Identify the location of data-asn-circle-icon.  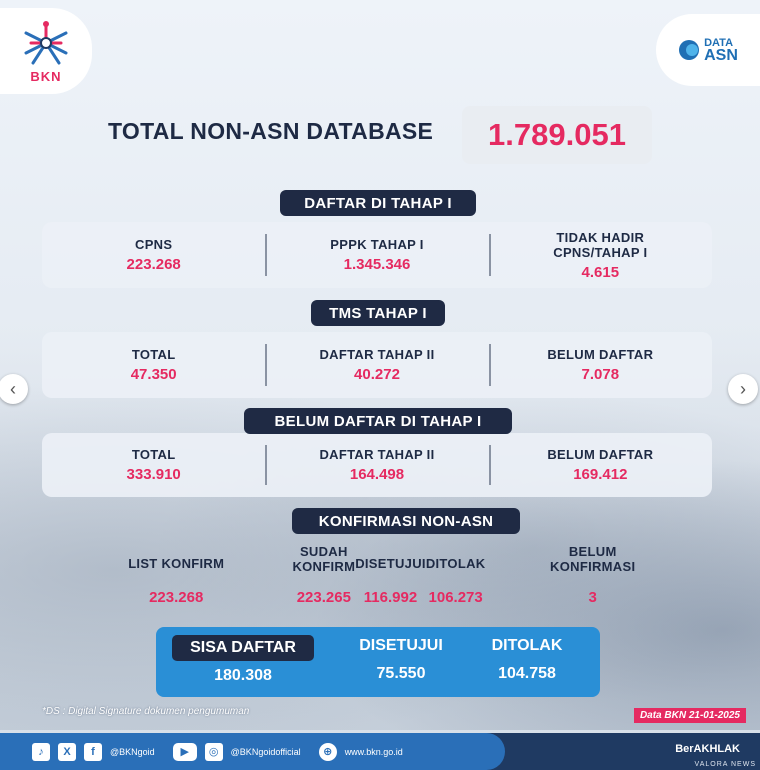
(689, 50).